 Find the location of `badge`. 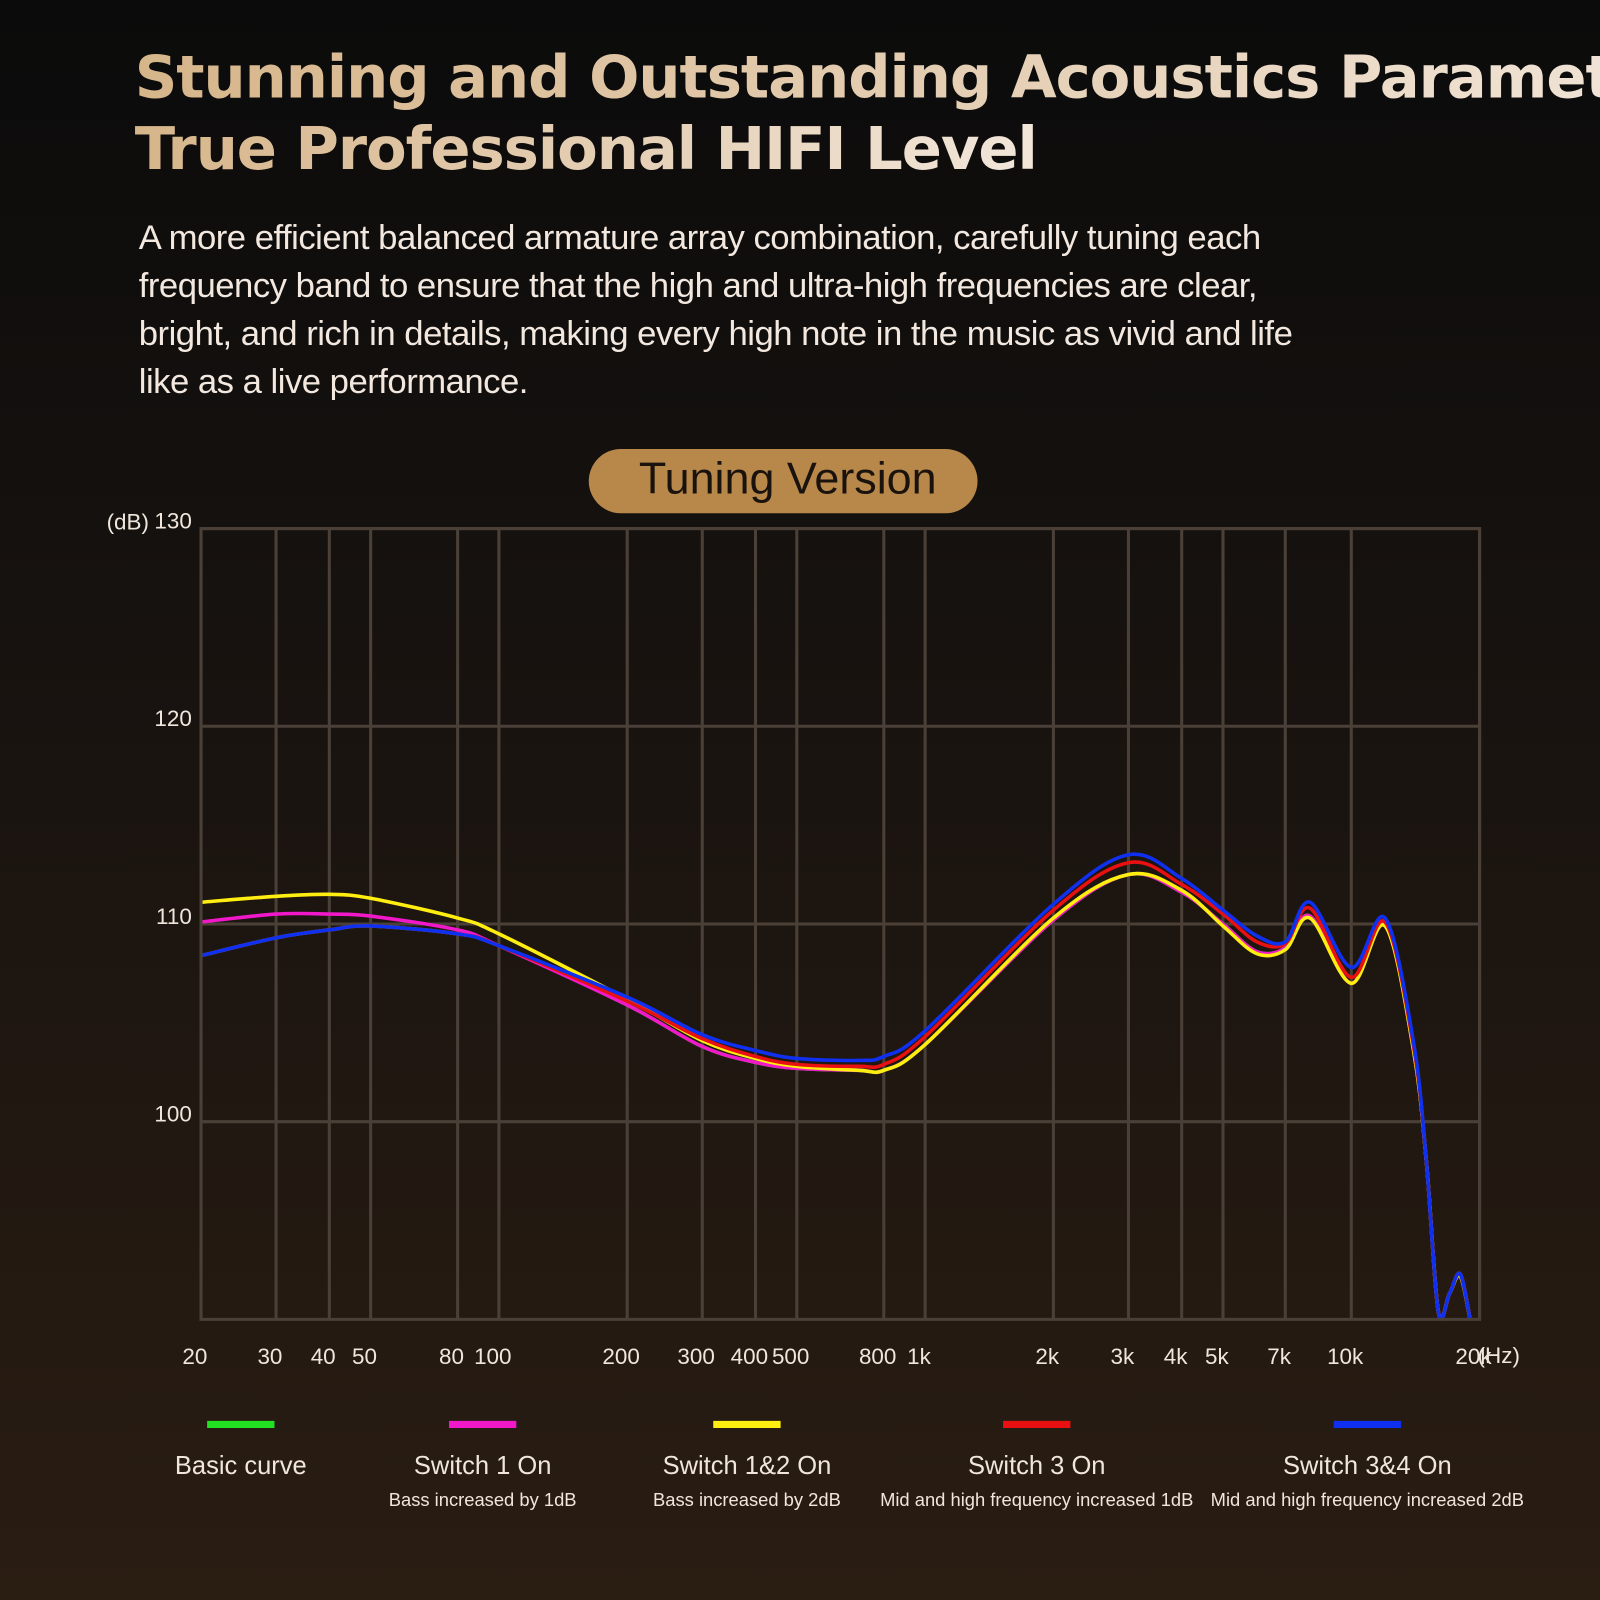

badge is located at coordinates (783, 481).